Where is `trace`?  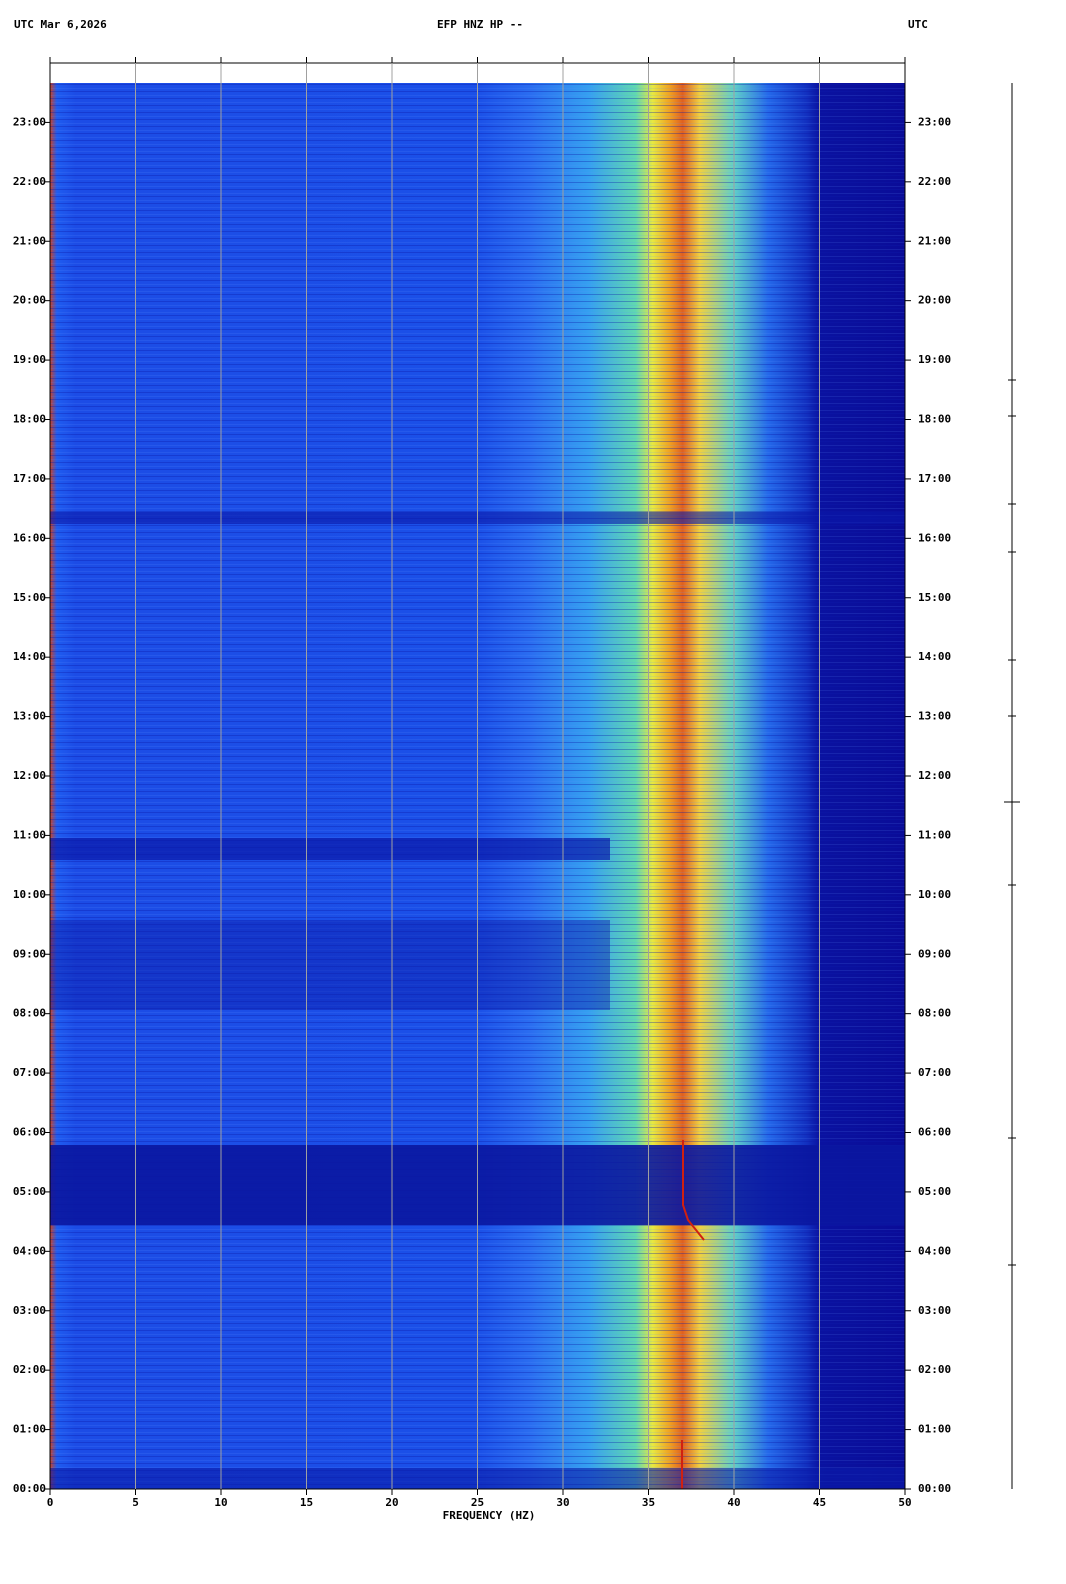 trace is located at coordinates (1012, 786).